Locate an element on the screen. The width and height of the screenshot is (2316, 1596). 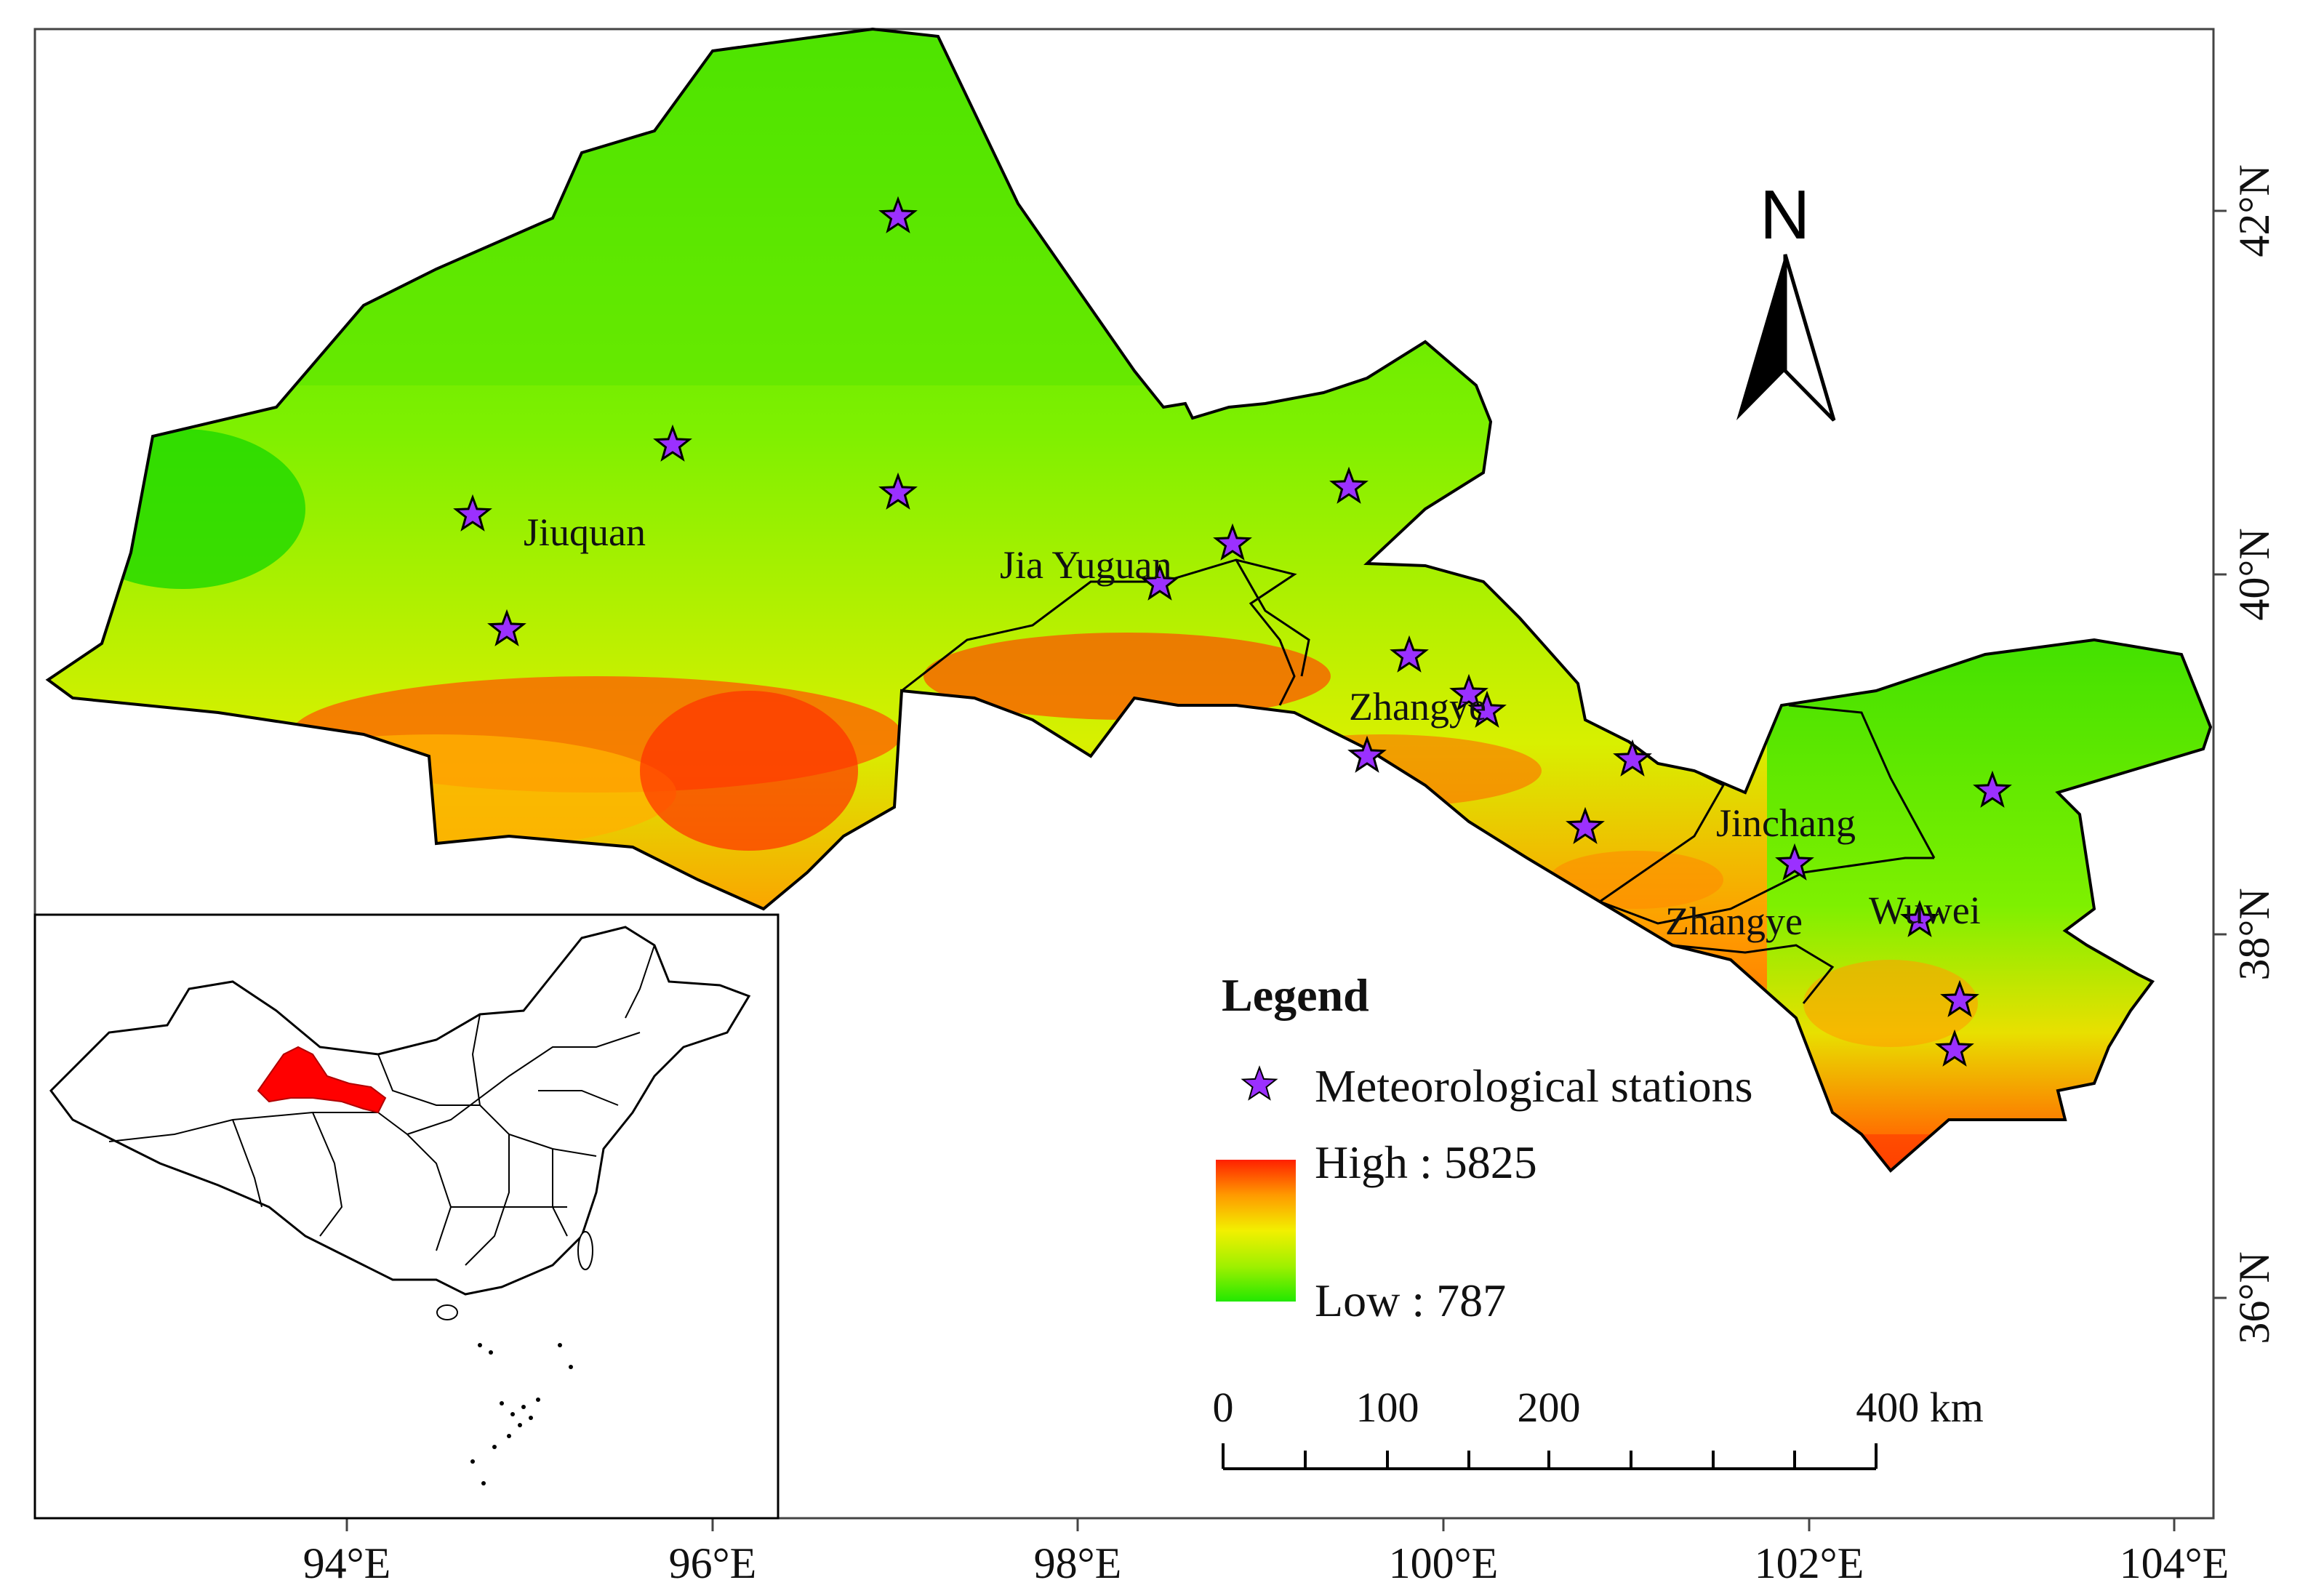
scale-label-200: 200 is located at coordinates (1549, 1408).